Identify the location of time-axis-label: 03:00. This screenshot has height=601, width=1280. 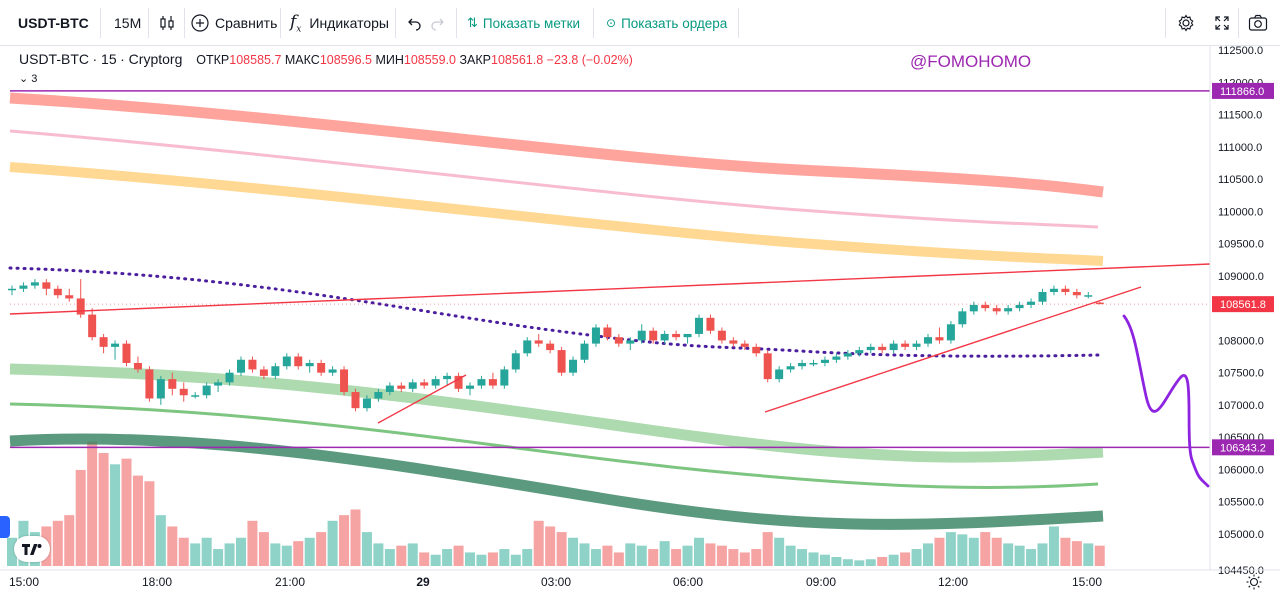
(556, 582).